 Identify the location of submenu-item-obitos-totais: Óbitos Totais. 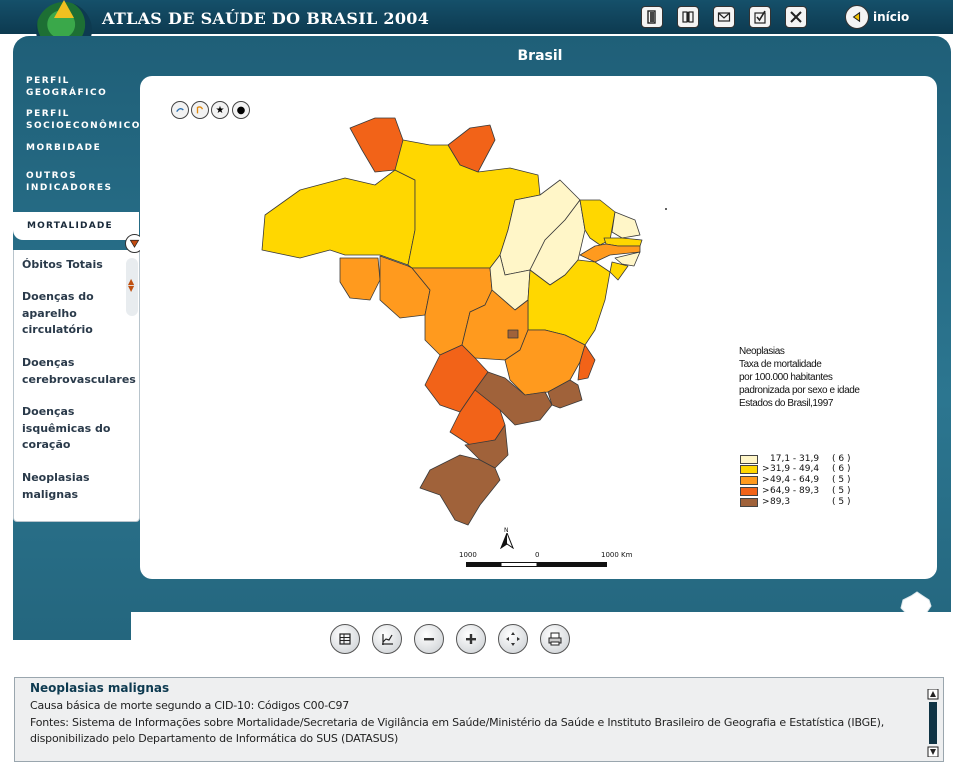
(72, 265).